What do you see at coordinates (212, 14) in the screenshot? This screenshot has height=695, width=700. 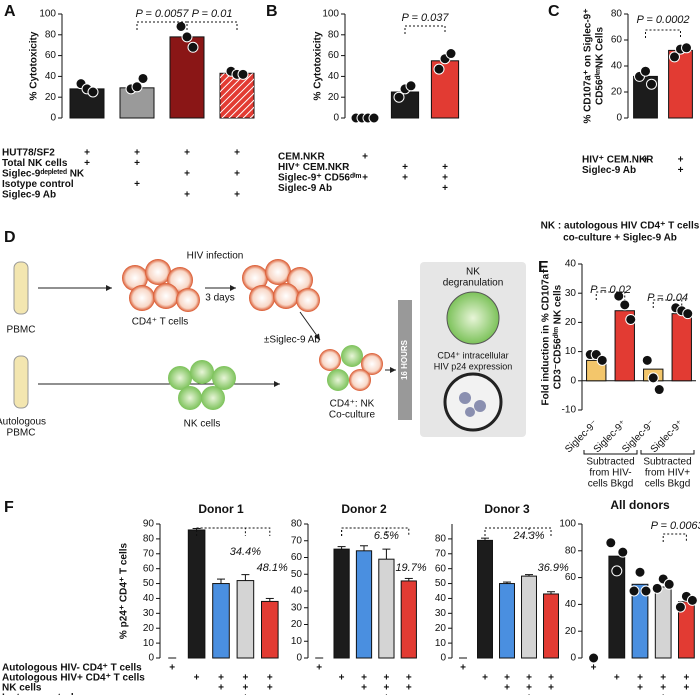 I see `annotation: P = 0.01` at bounding box center [212, 14].